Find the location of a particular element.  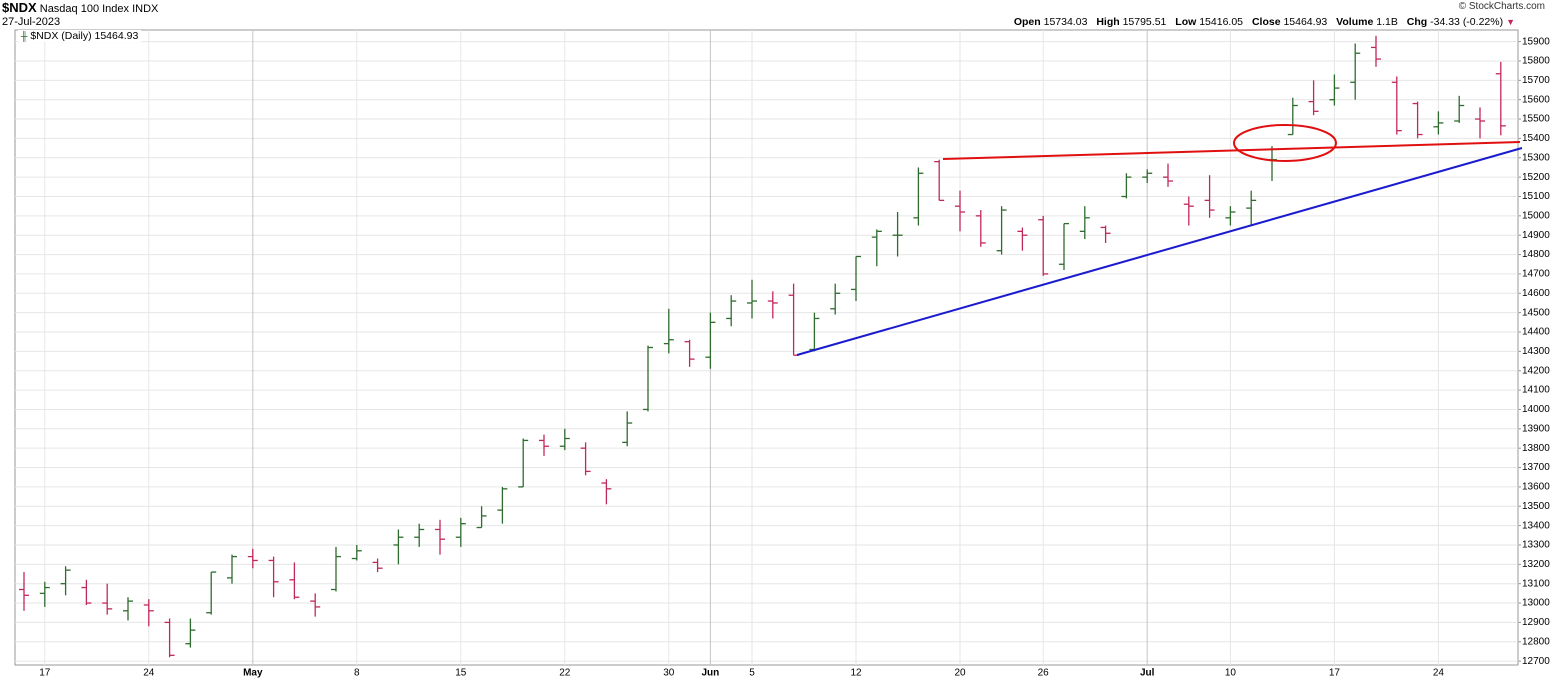

quote-value: 1.1B is located at coordinates (1387, 22).